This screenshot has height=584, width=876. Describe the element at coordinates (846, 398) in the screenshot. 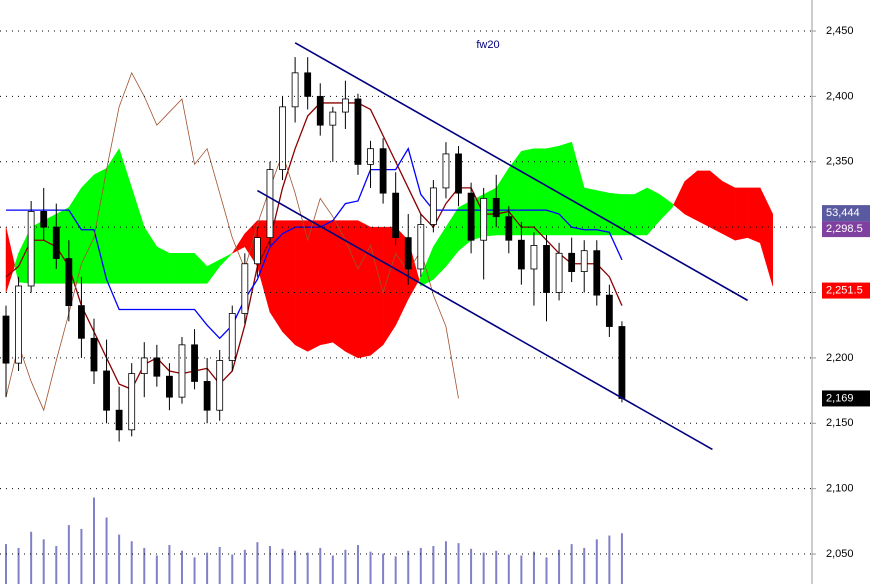

I see `price-label-box` at that location.